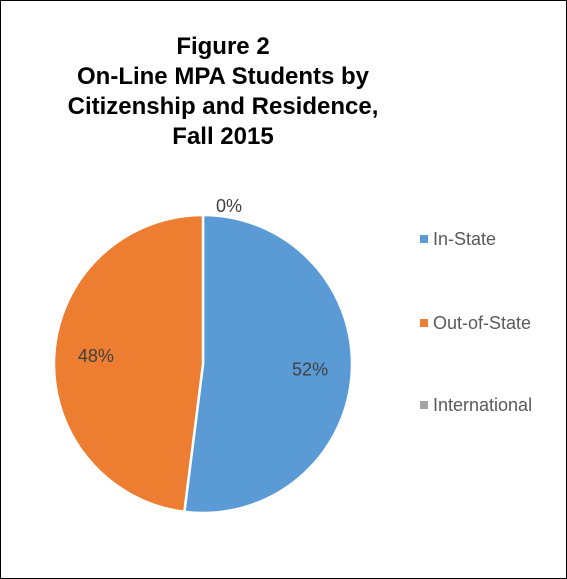 This screenshot has height=579, width=567. What do you see at coordinates (483, 405) in the screenshot?
I see `legend-label-international: International` at bounding box center [483, 405].